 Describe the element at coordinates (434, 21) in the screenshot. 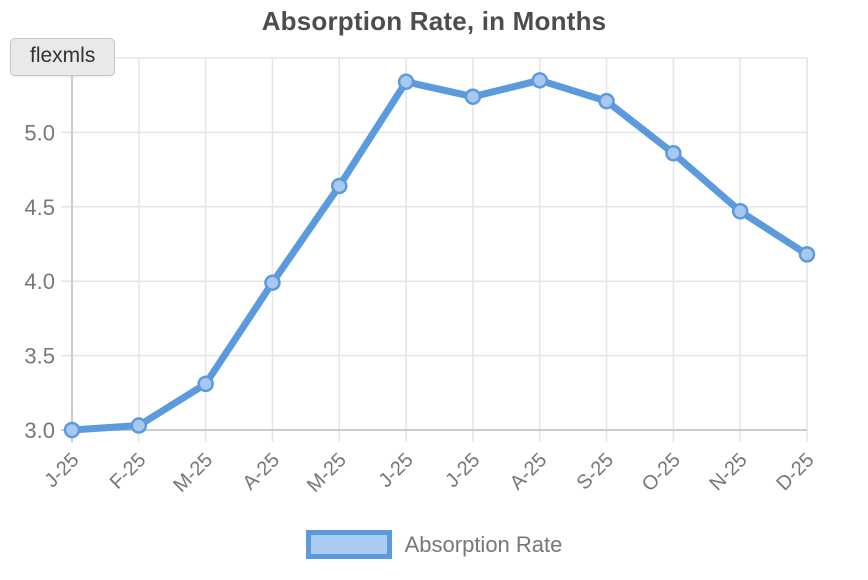

I see `chart-title: Absorption Rate, in Months` at that location.